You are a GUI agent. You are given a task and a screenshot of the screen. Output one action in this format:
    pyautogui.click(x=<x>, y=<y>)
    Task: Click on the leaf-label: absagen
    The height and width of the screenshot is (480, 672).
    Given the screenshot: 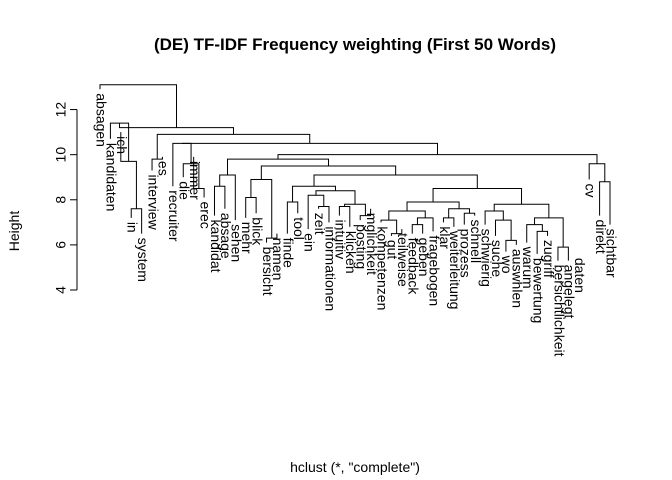 What is the action you would take?
    pyautogui.click(x=101, y=120)
    